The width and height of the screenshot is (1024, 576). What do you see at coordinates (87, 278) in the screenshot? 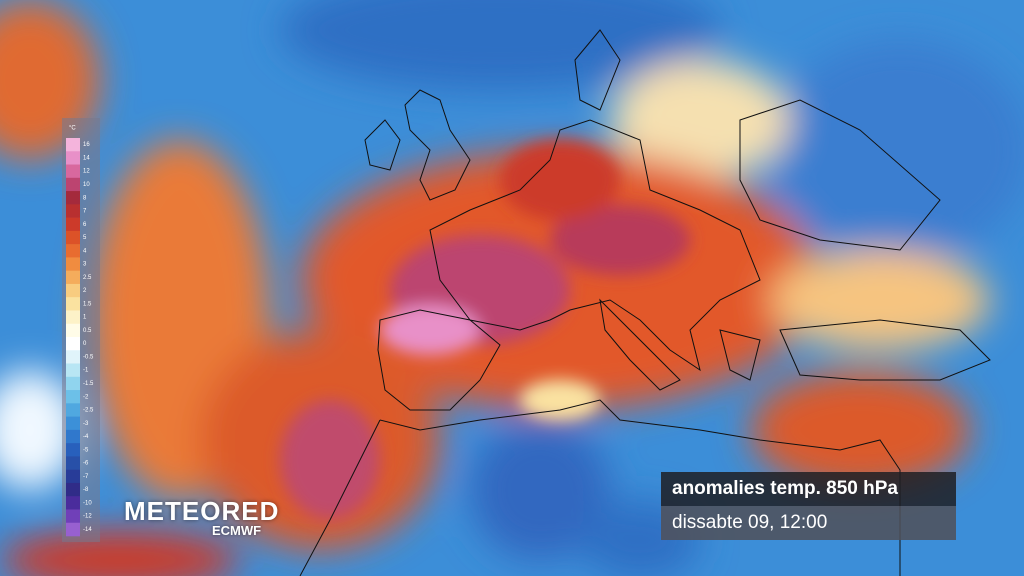
I see `legend-label: 2.5` at bounding box center [87, 278].